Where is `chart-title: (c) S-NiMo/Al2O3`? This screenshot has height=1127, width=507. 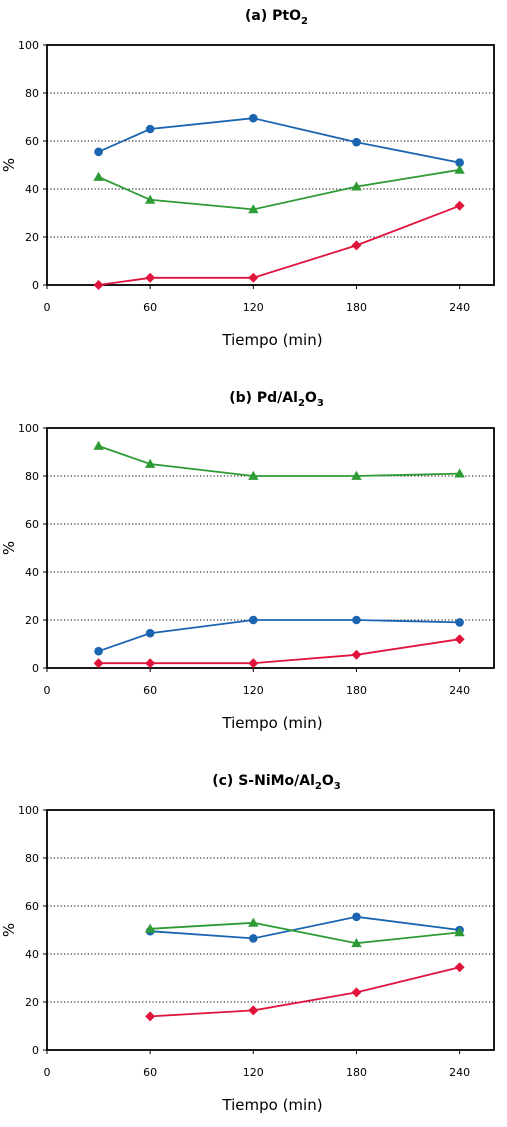
chart-title: (c) S-NiMo/Al2O3 is located at coordinates (276, 782).